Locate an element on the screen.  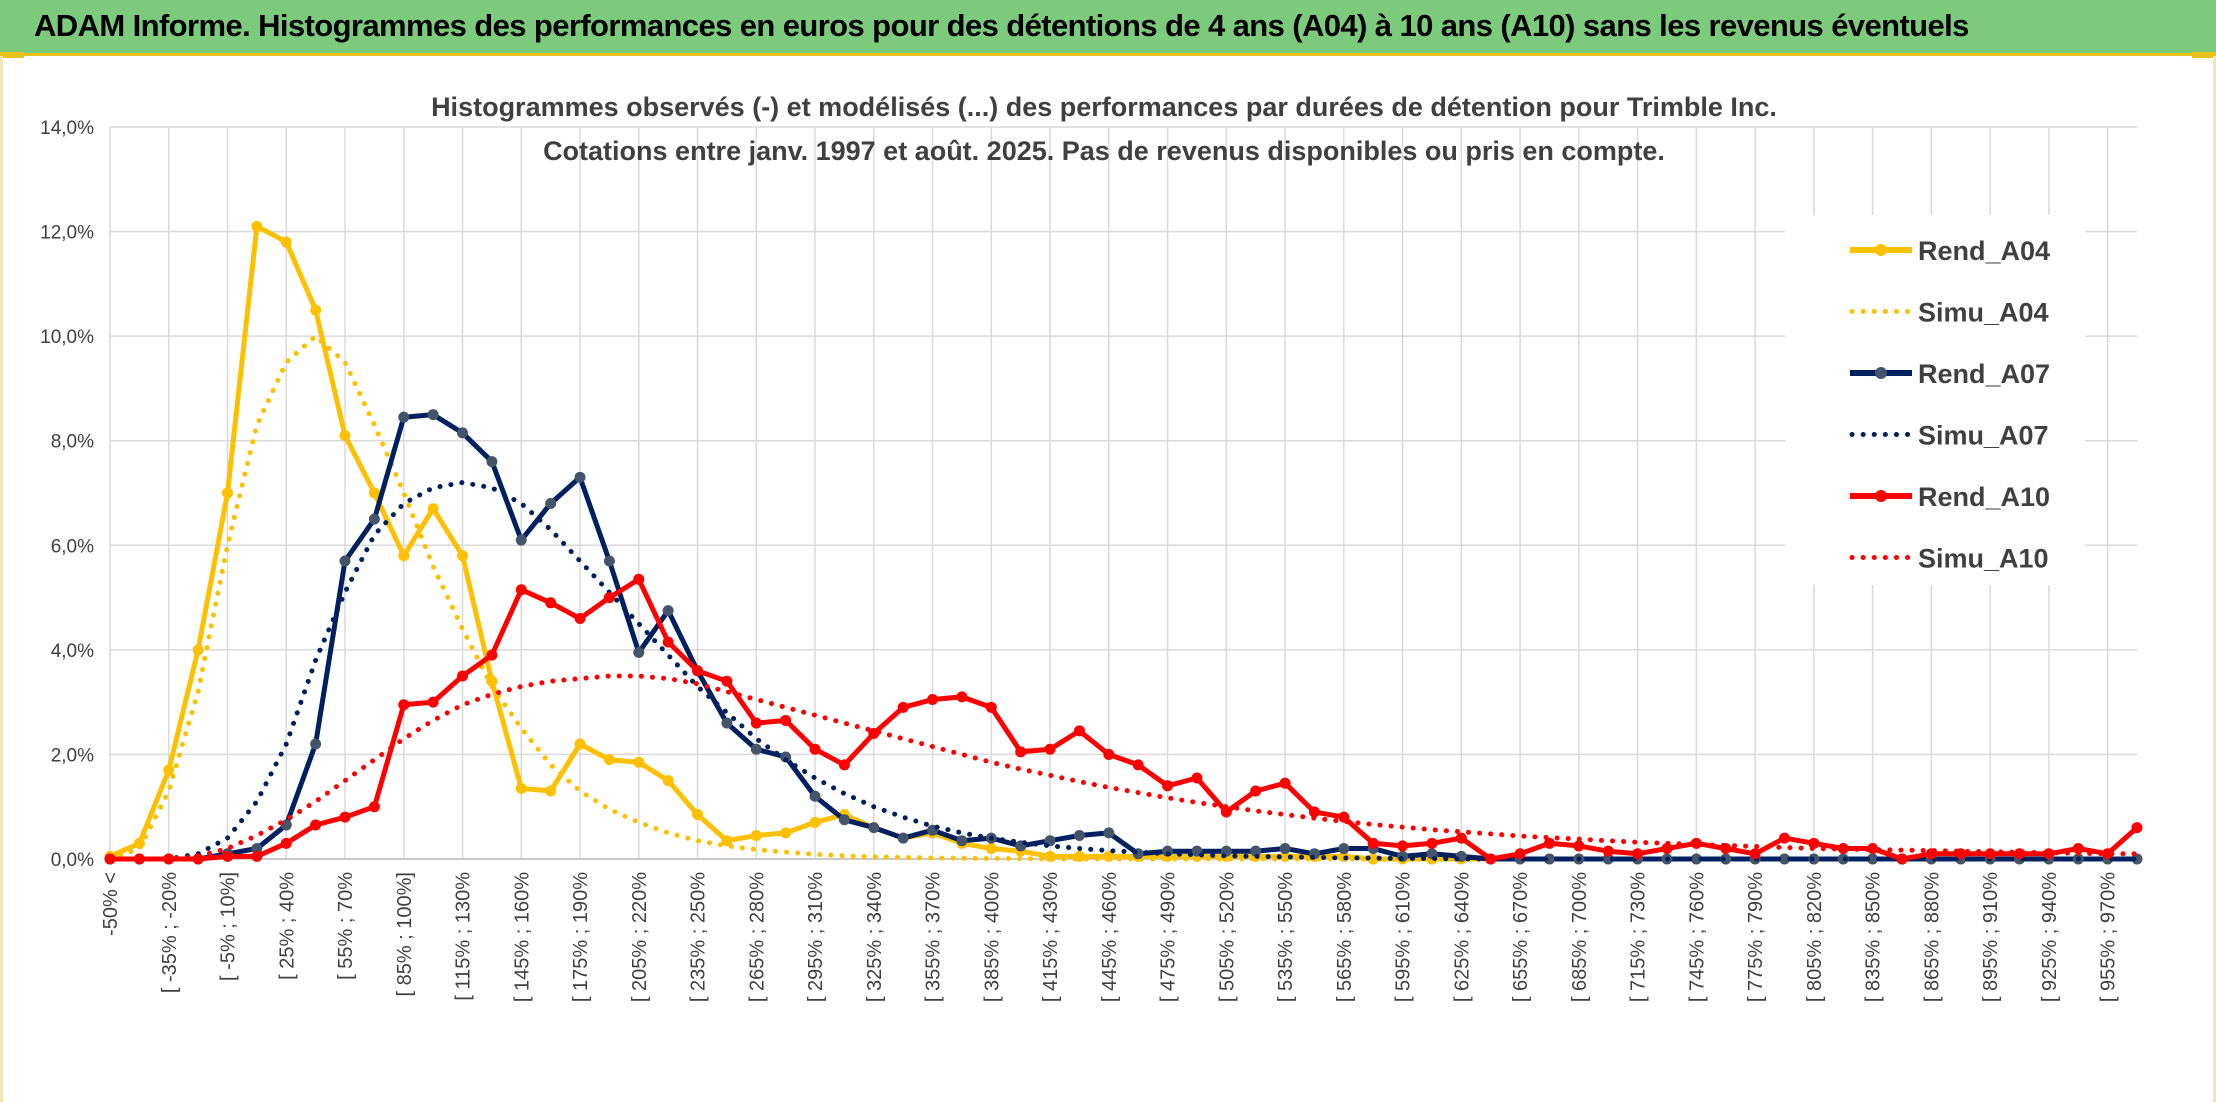
legend-rend-a10-label: Rend_A10 is located at coordinates (1984, 497).